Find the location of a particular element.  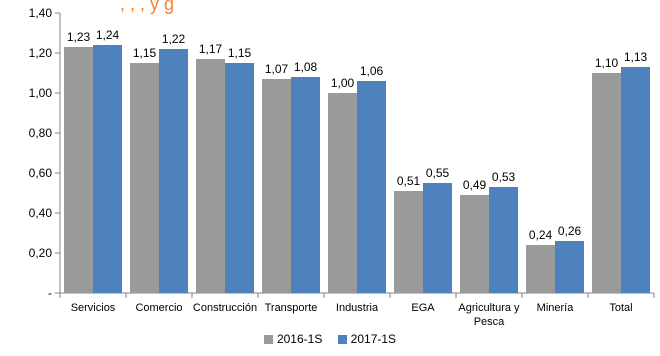

x-tick-label: Pesca is located at coordinates (489, 322).